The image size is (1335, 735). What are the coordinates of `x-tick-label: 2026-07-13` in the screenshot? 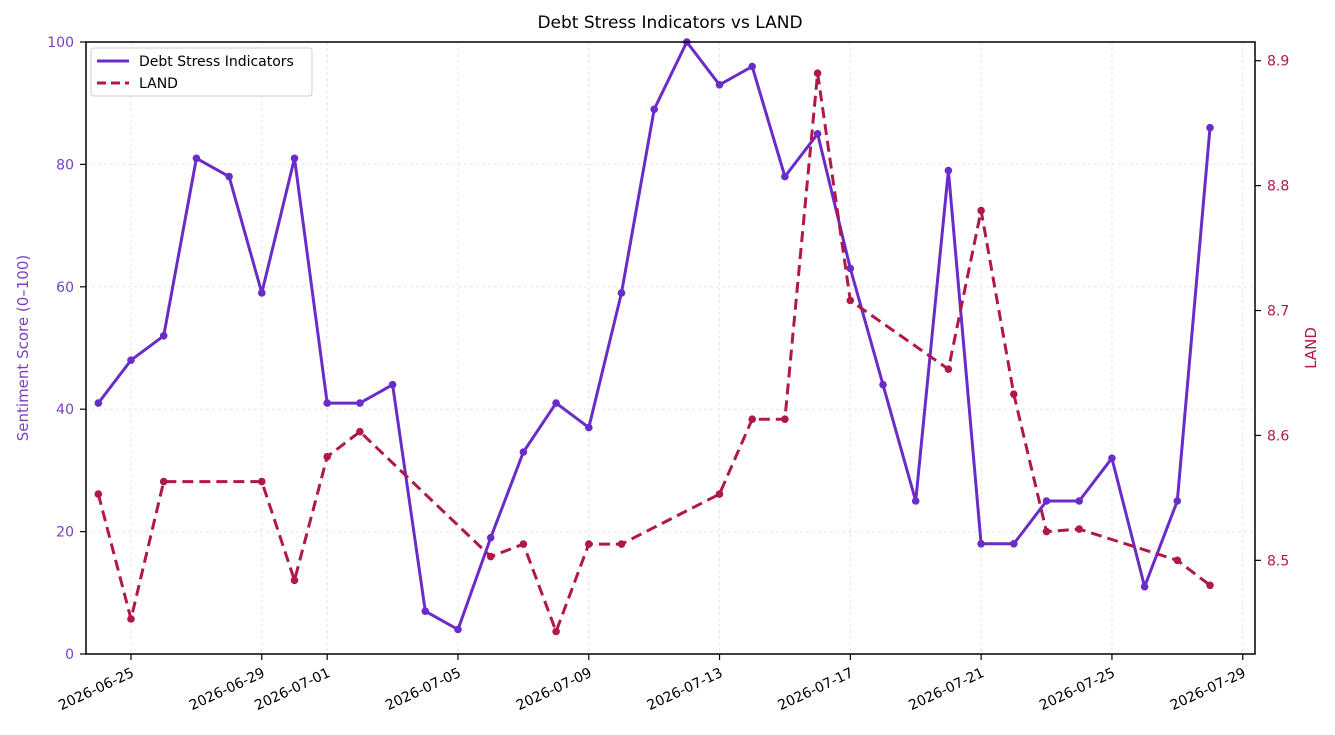 It's located at (685, 689).